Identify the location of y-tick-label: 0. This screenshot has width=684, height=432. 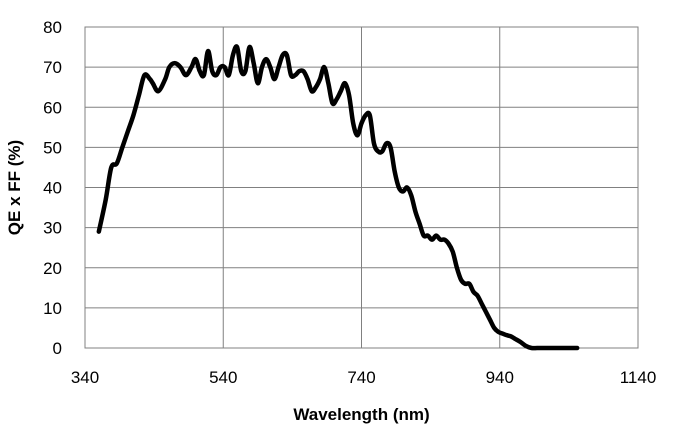
(57, 348).